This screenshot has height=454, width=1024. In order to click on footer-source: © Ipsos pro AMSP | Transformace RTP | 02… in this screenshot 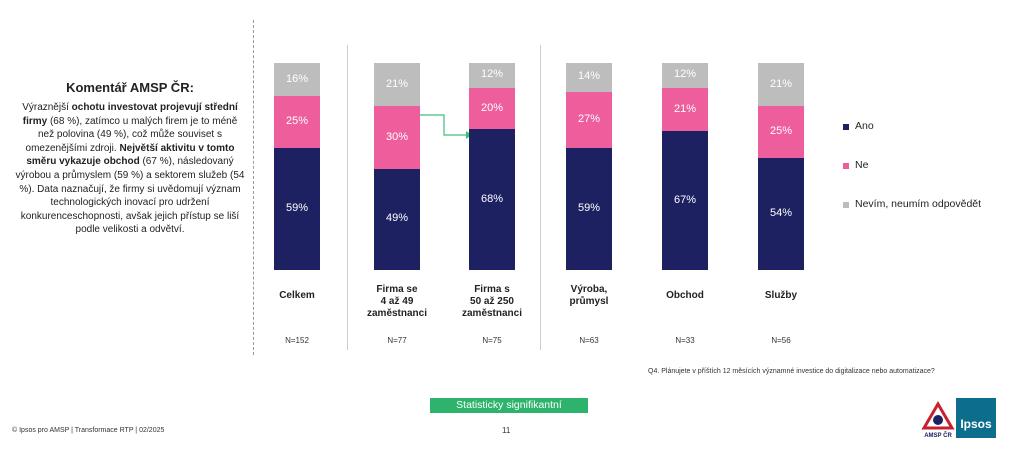, I will do `click(88, 430)`.